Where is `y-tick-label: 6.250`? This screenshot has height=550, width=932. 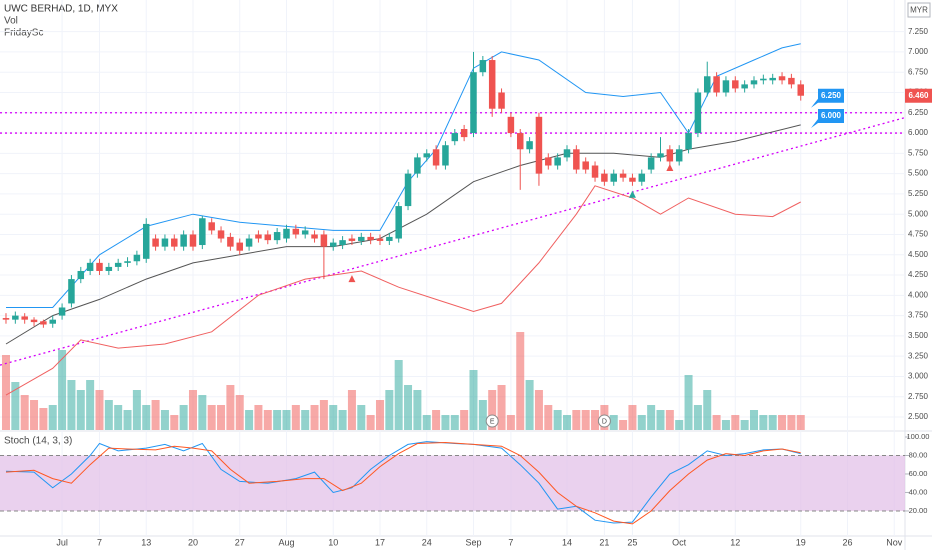
y-tick-label: 6.250 is located at coordinates (918, 112).